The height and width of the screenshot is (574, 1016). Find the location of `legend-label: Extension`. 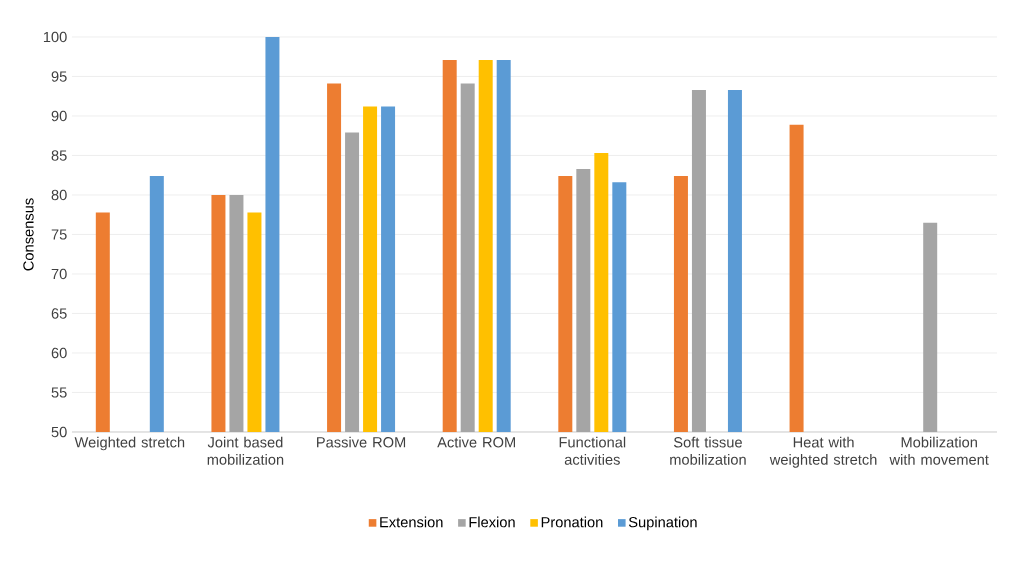

legend-label: Extension is located at coordinates (411, 522).